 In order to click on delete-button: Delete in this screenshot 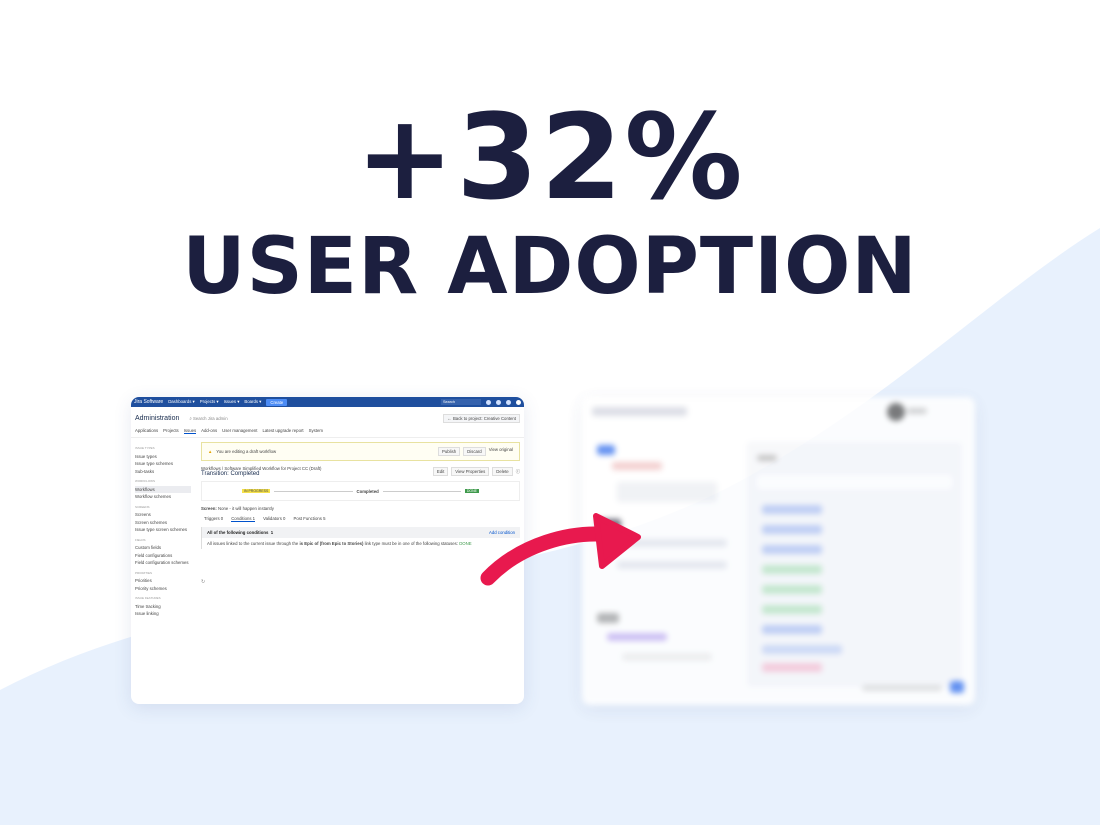, I will do `click(502, 471)`.